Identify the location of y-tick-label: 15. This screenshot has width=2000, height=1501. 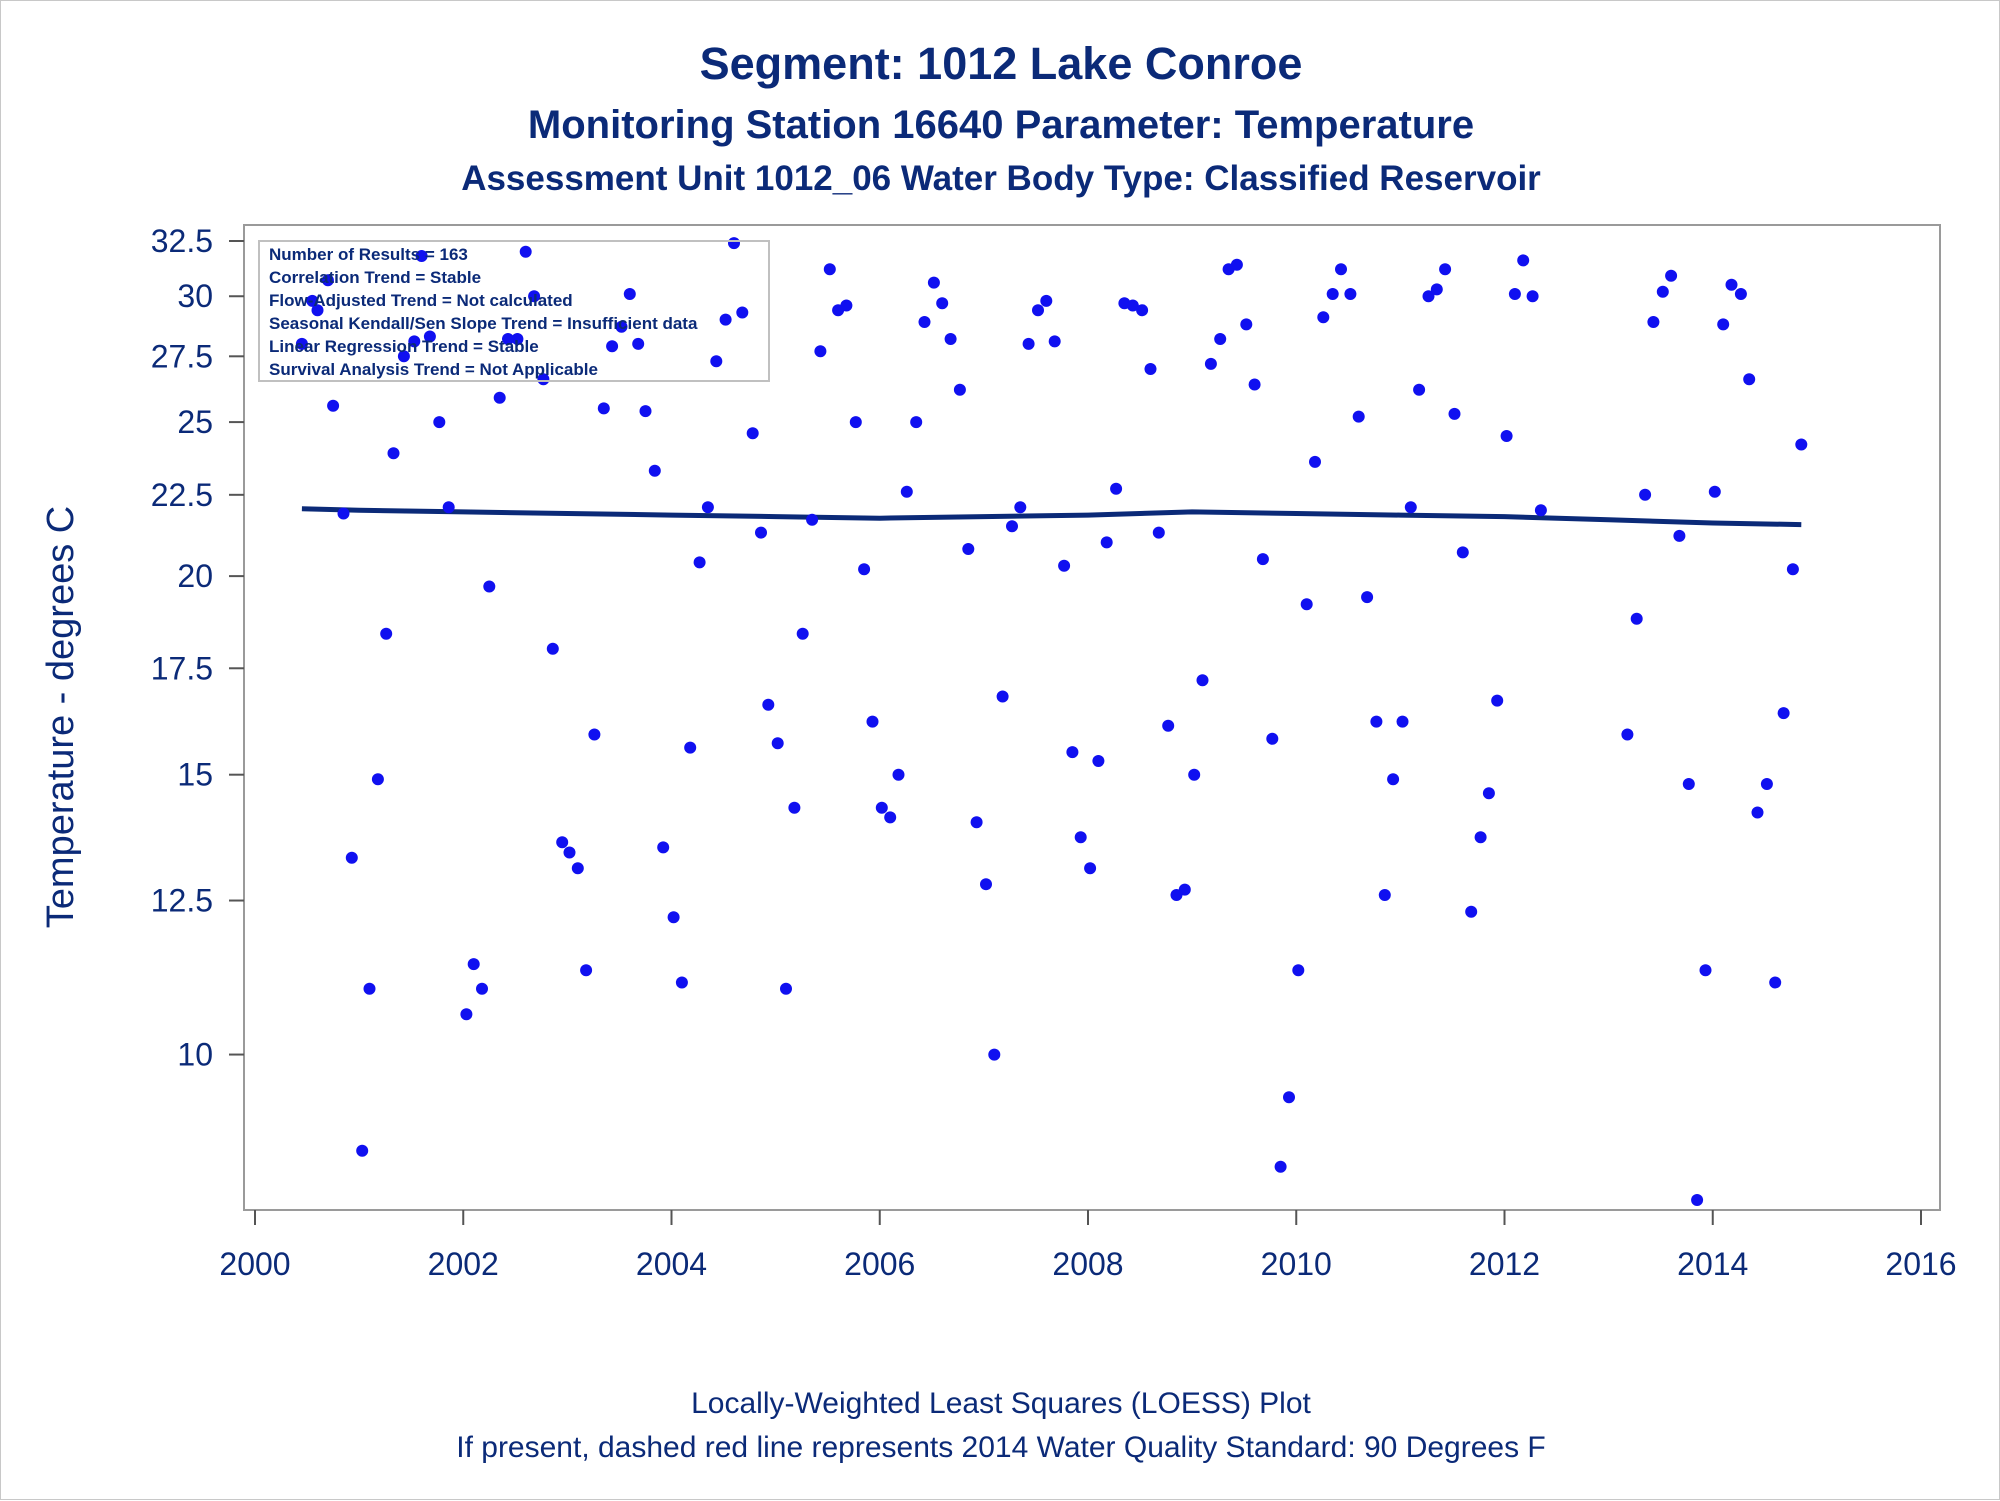
(195, 775).